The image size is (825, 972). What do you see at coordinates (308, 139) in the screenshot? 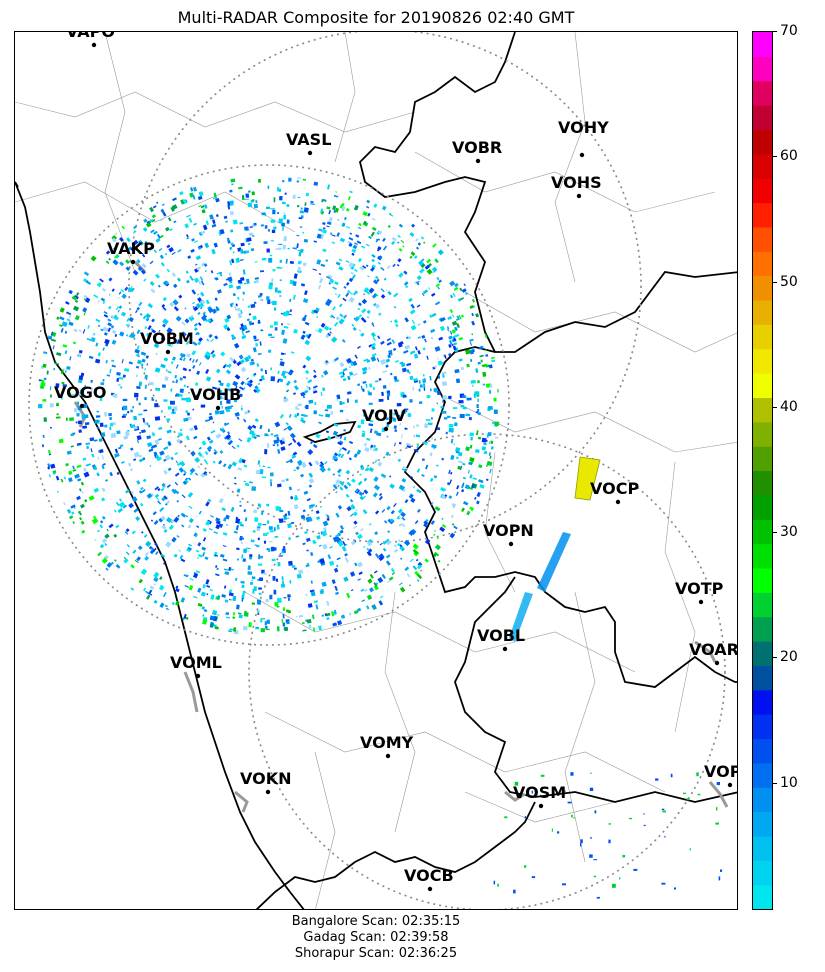
I see `station-label: VASL` at bounding box center [308, 139].